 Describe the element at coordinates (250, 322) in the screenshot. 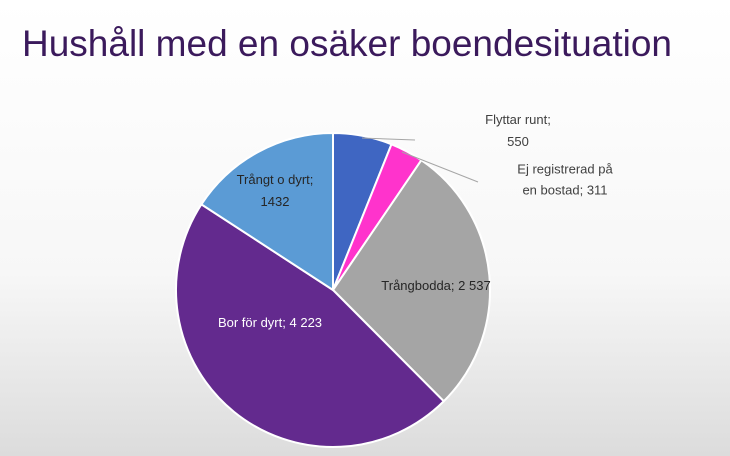

I see `category-label: Bor för dyrt` at that location.